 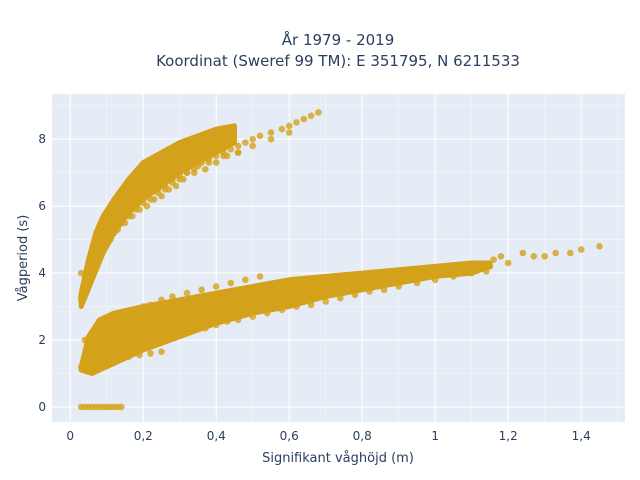 I want to click on y-tick-label: 6, so click(x=42, y=206).